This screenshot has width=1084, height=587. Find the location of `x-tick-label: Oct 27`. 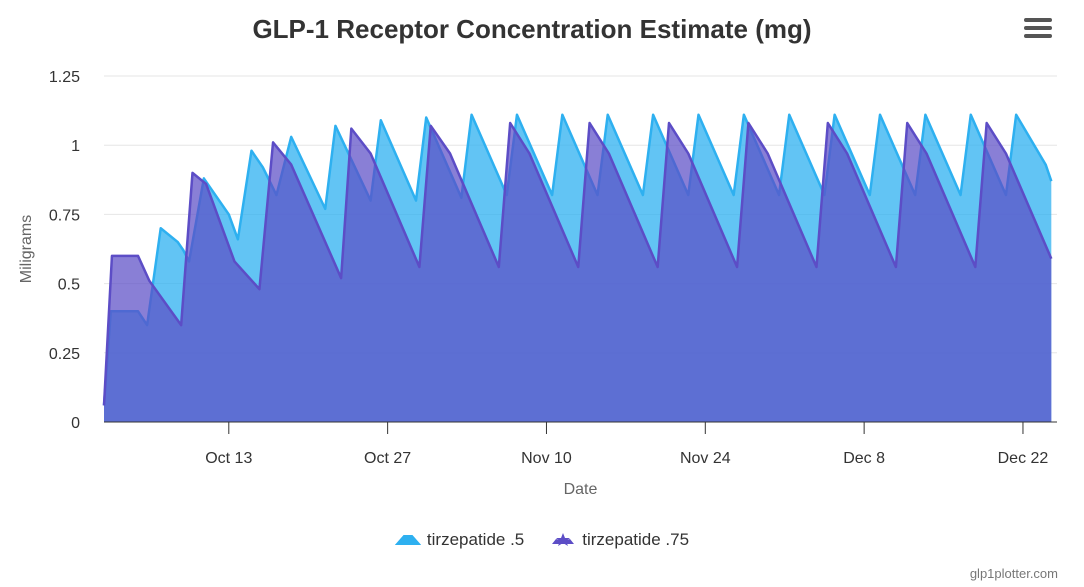

x-tick-label: Oct 27 is located at coordinates (387, 458).